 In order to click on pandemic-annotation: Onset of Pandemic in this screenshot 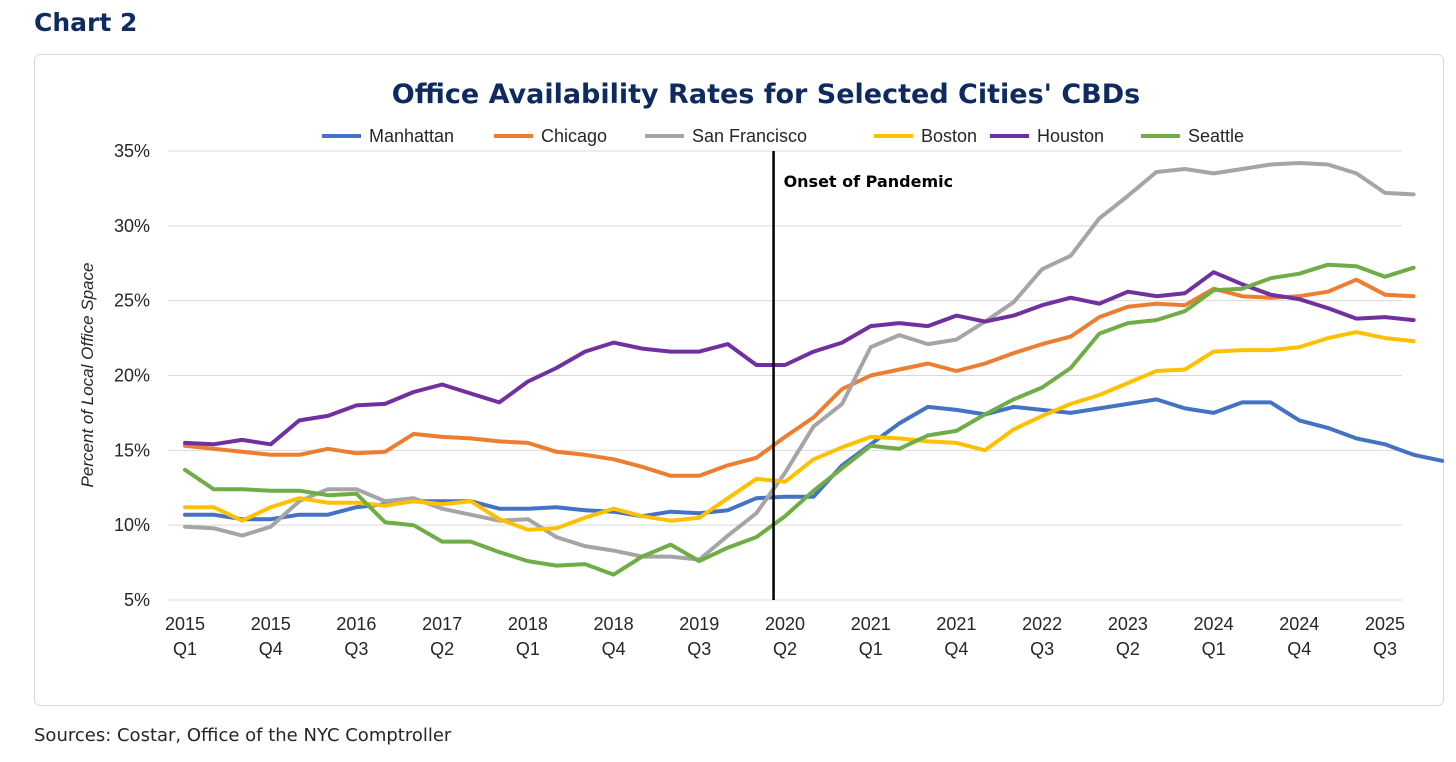, I will do `click(863, 375)`.